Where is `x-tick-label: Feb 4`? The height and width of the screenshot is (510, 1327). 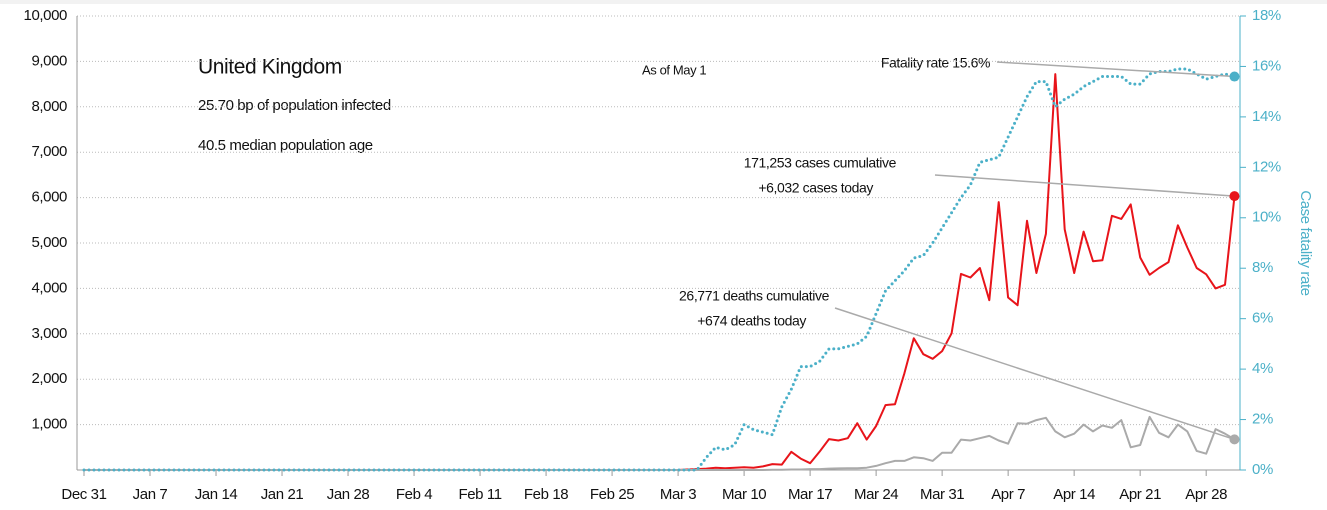 x-tick-label: Feb 4 is located at coordinates (414, 494).